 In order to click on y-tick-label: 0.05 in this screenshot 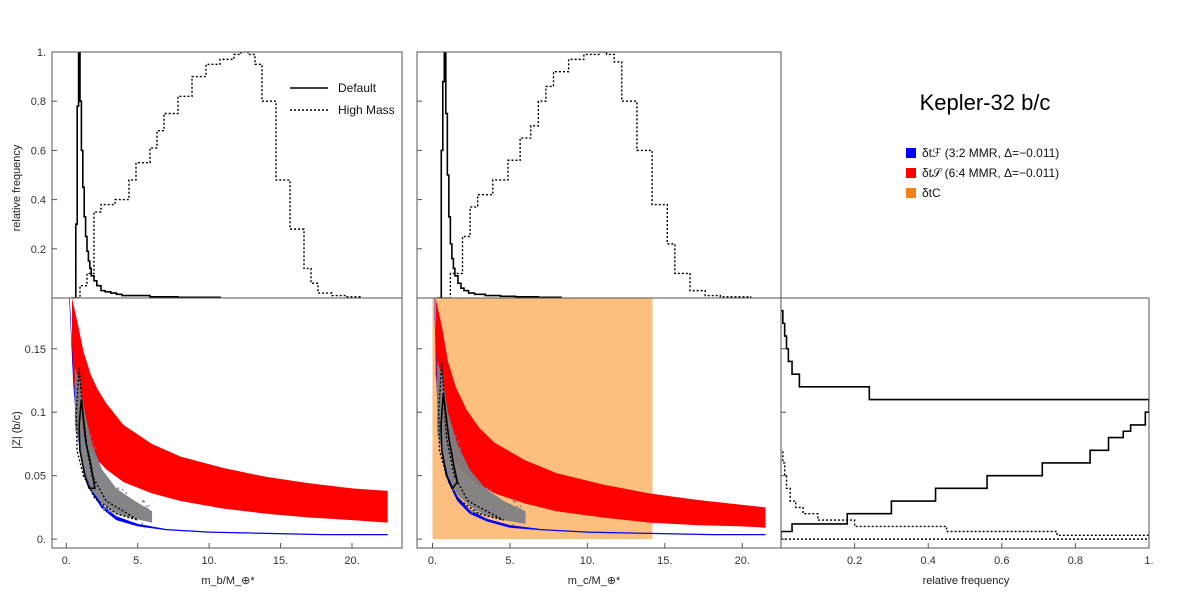, I will do `click(35, 477)`.